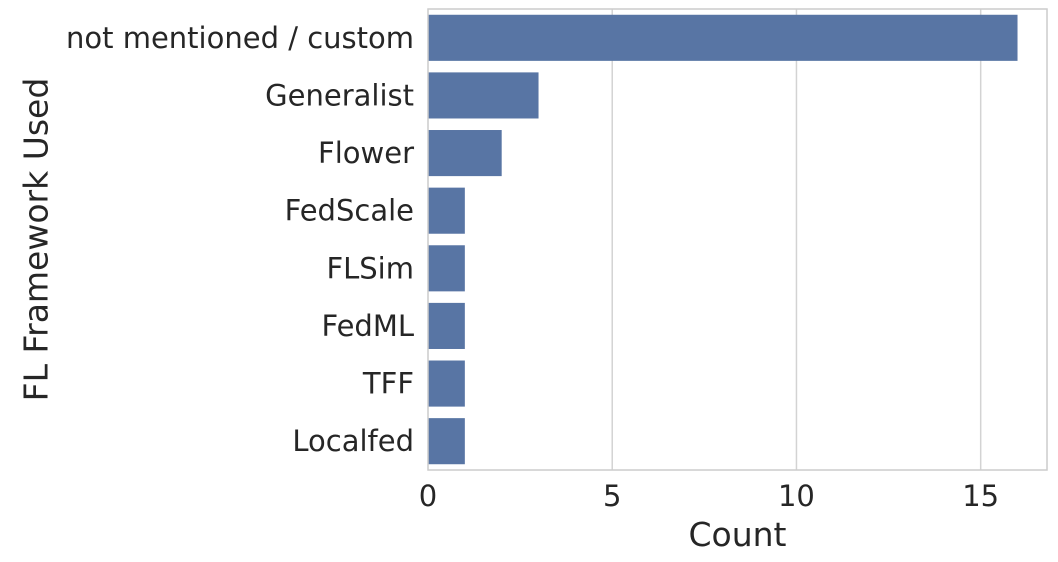  What do you see at coordinates (353, 441) in the screenshot?
I see `y-tick-label: Localfed` at bounding box center [353, 441].